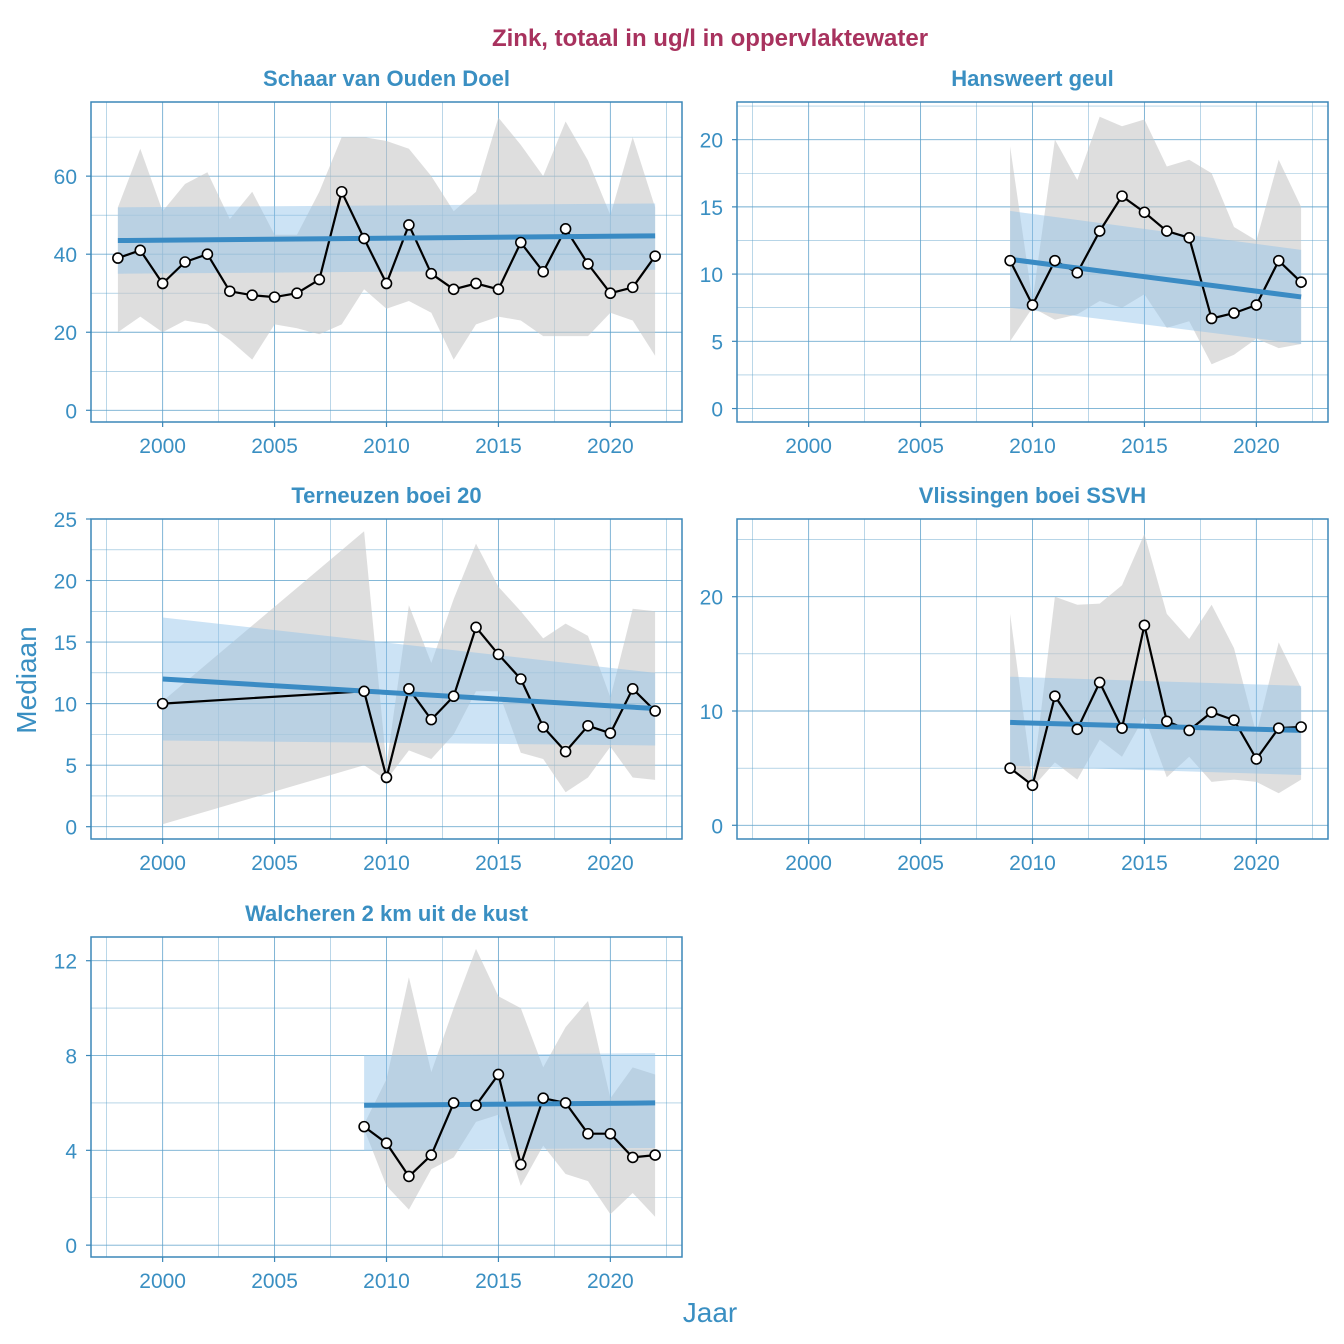 The height and width of the screenshot is (1344, 1344). Describe the element at coordinates (386, 78) in the screenshot. I see `panel-title: Schaar van Ouden Doel` at that location.